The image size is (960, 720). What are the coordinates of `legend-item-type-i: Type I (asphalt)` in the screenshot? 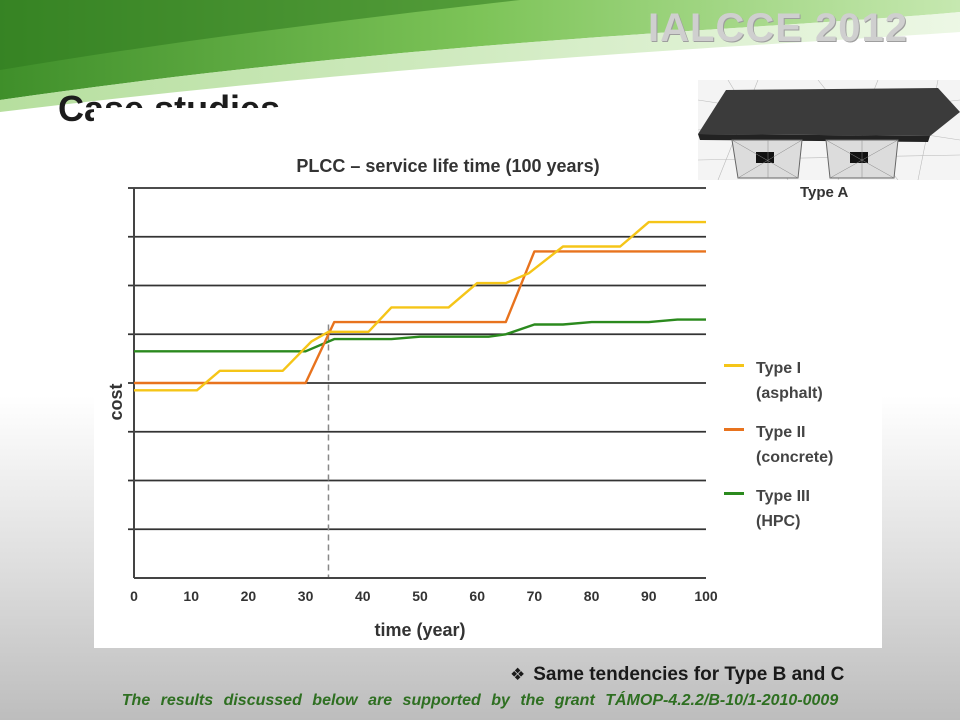 It's located at (799, 388).